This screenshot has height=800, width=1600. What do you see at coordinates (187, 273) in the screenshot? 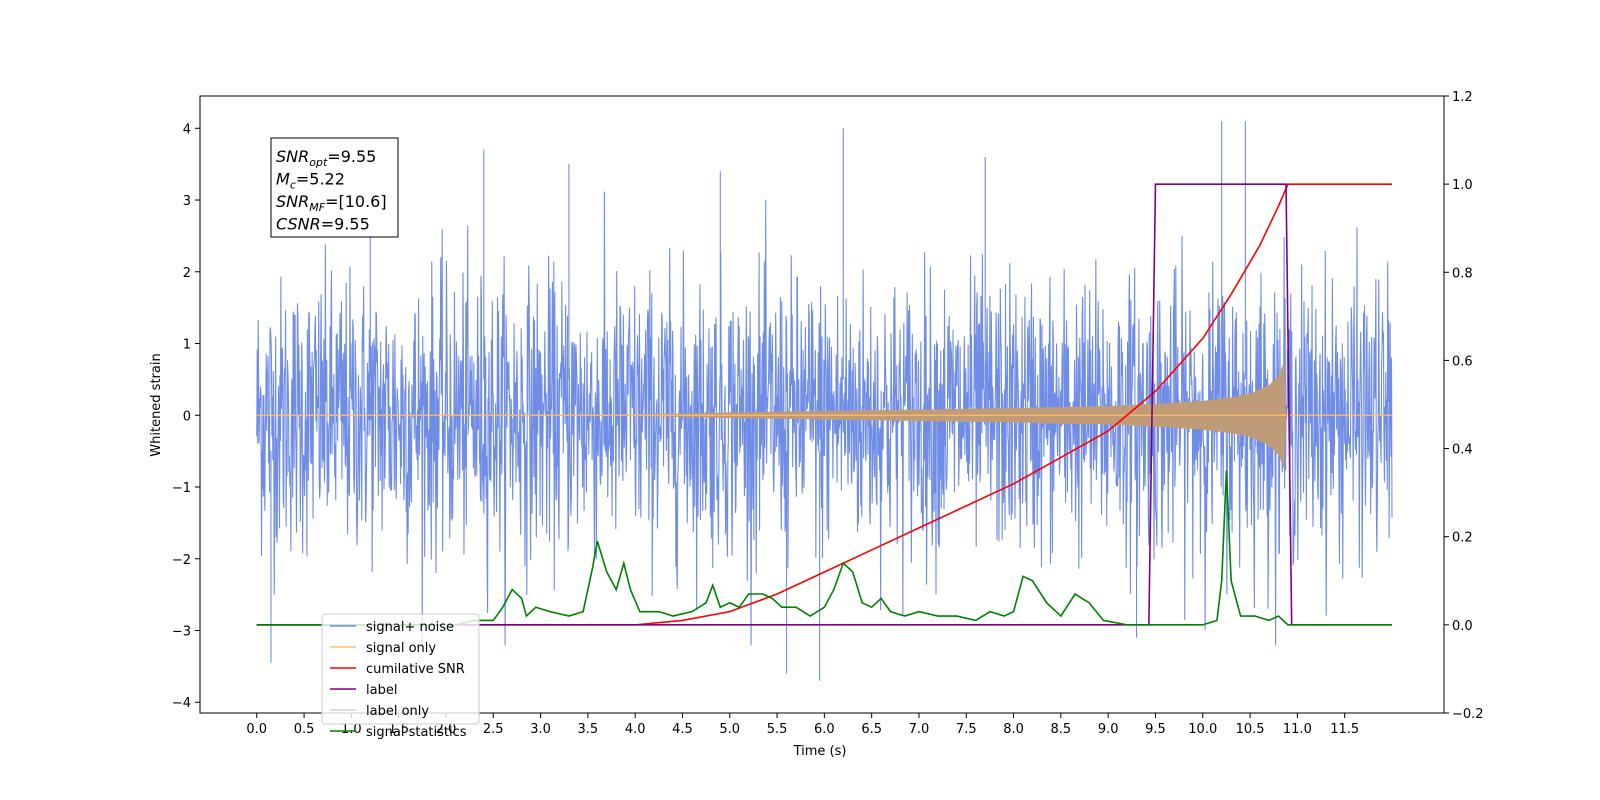
I see `y-left-tick-label: 2` at bounding box center [187, 273].